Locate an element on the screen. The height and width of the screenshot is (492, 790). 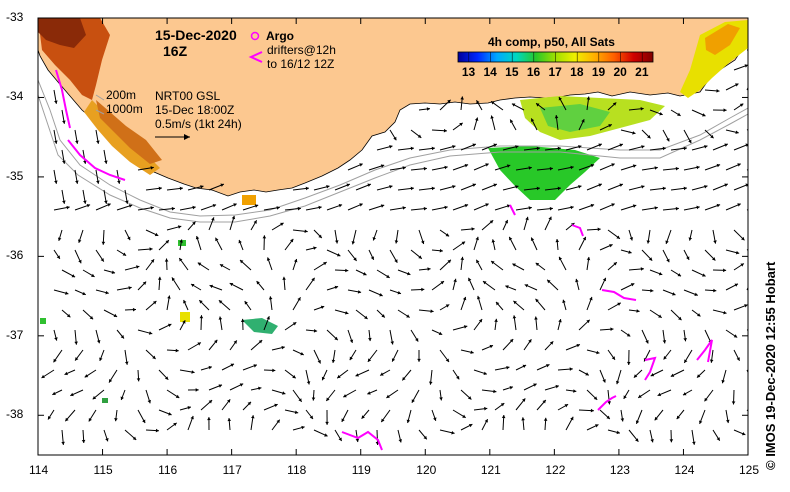
product-time-label: 15-Dec 18:00Z is located at coordinates (195, 110).